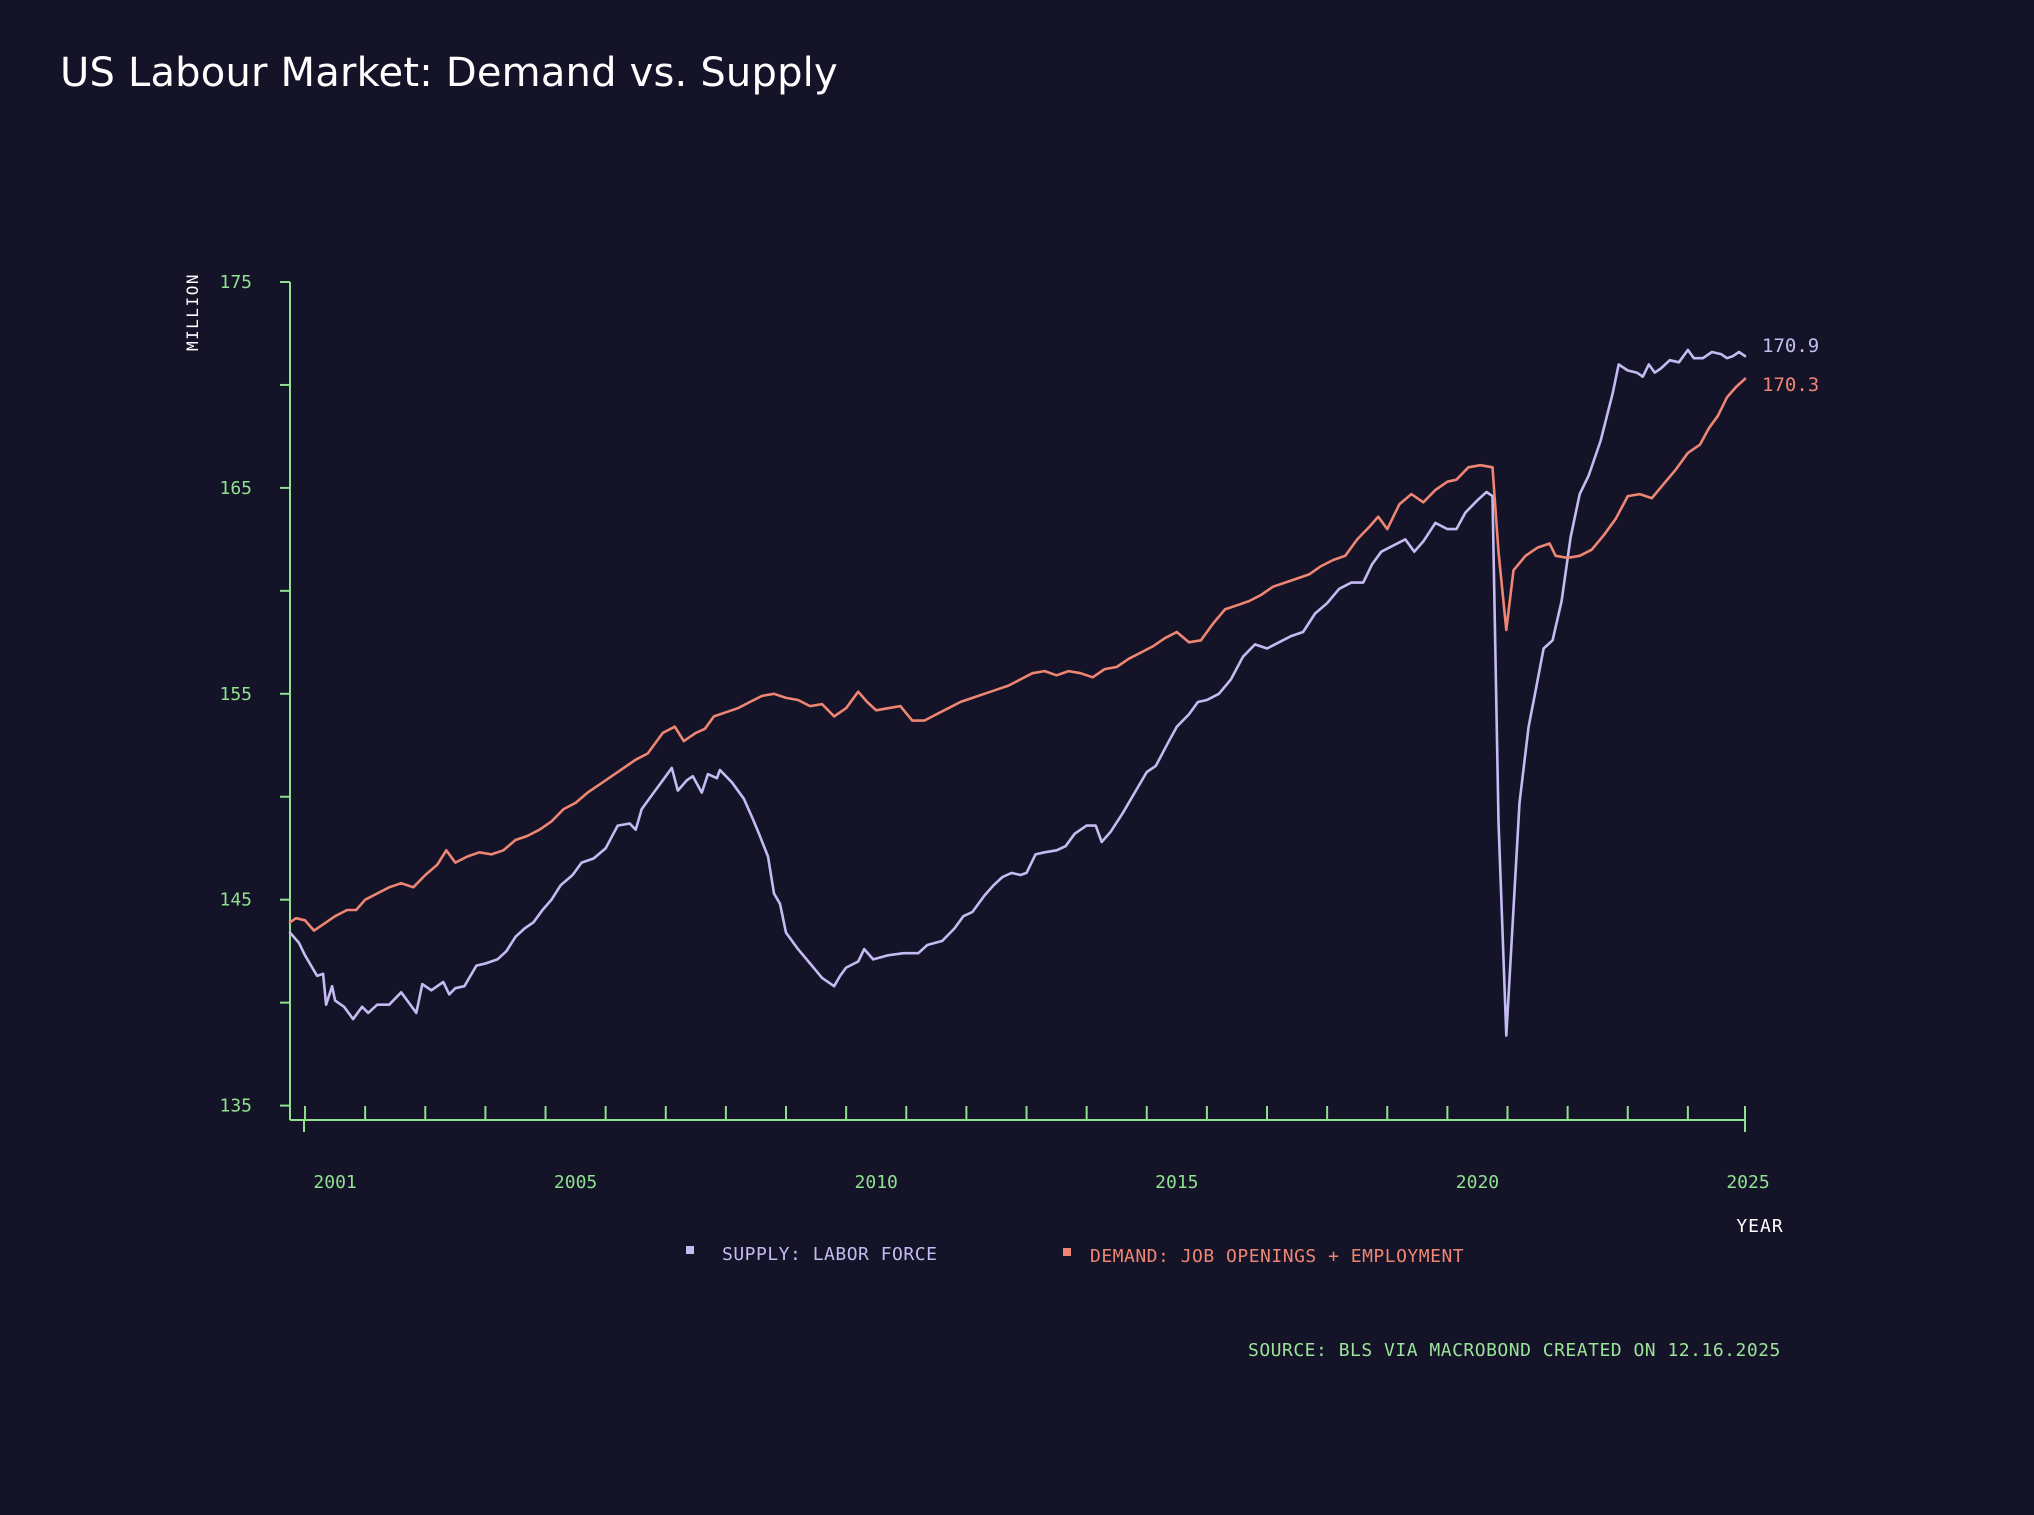 This screenshot has height=1515, width=2034. What do you see at coordinates (1176, 1182) in the screenshot?
I see `x-tick-label: 2015` at bounding box center [1176, 1182].